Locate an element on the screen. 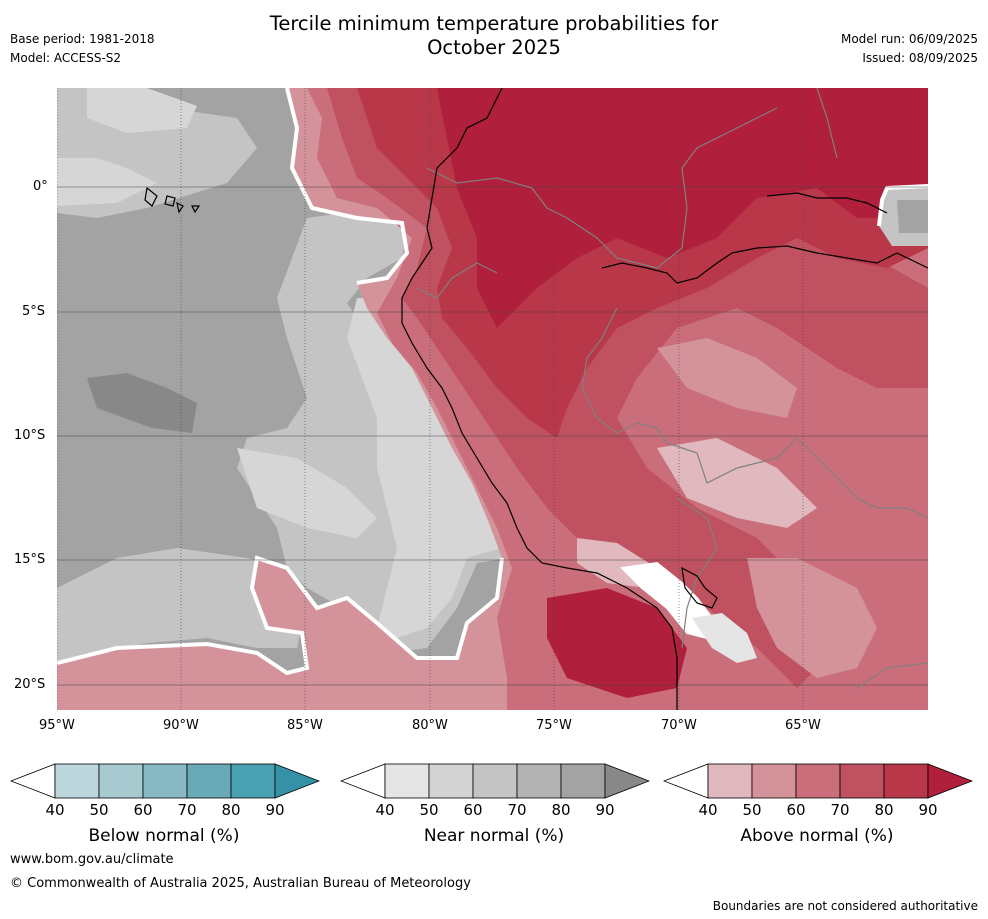 This screenshot has height=919, width=988. lake-titicaca is located at coordinates (699, 587).